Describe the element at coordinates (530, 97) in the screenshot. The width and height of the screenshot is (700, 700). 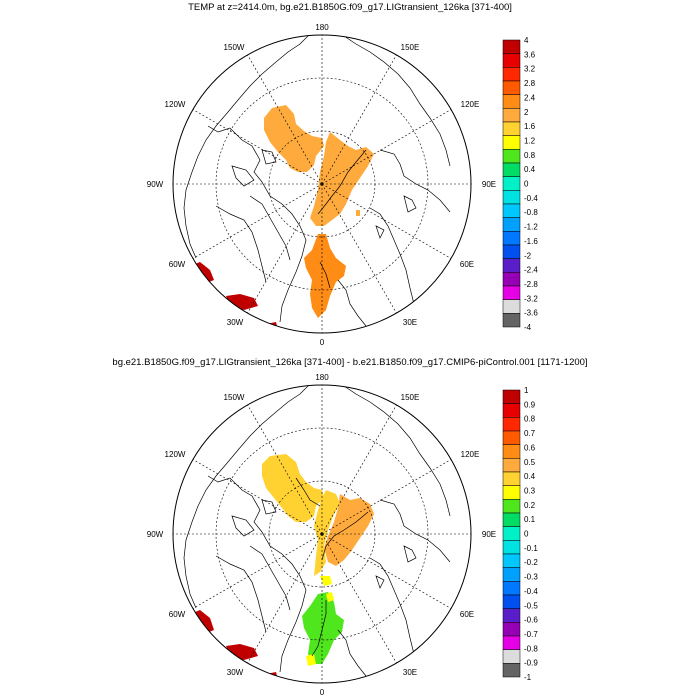
I see `panel1-colorbar-label: 2.4` at that location.